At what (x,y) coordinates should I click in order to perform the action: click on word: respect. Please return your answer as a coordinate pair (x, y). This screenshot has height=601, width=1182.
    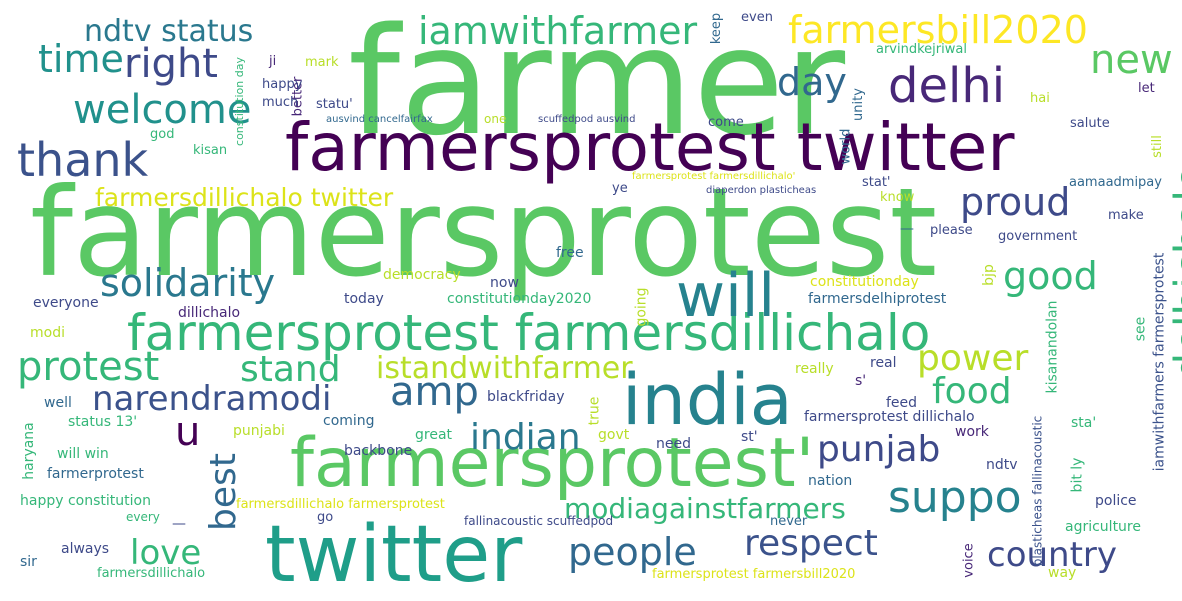
    Looking at the image, I should click on (811, 543).